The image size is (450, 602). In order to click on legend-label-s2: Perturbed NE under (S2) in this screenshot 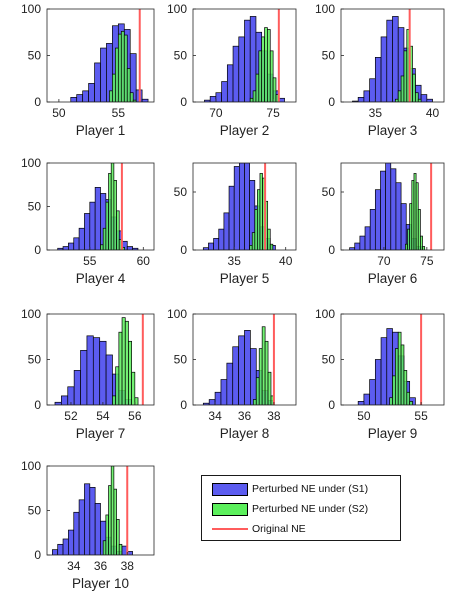, I will do `click(310, 509)`.